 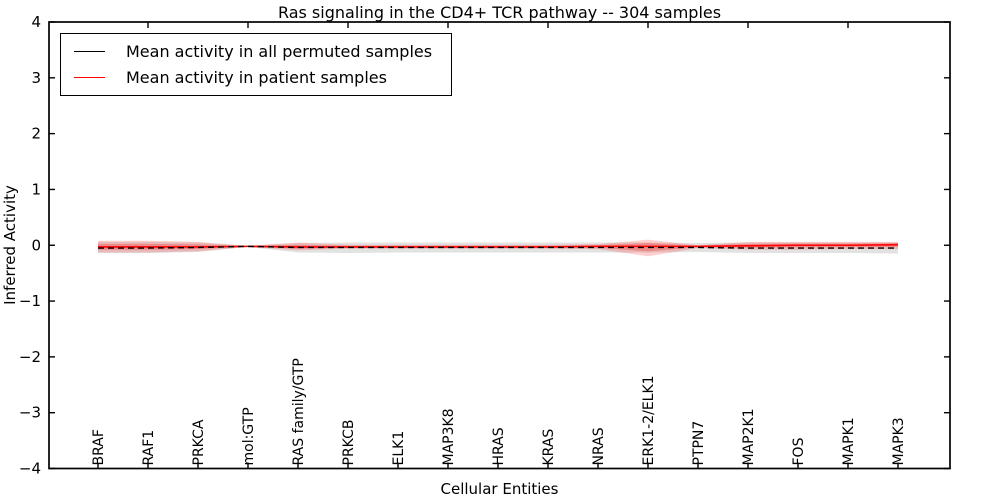 What do you see at coordinates (699, 443) in the screenshot?
I see `x-tick-label: PTPN7` at bounding box center [699, 443].